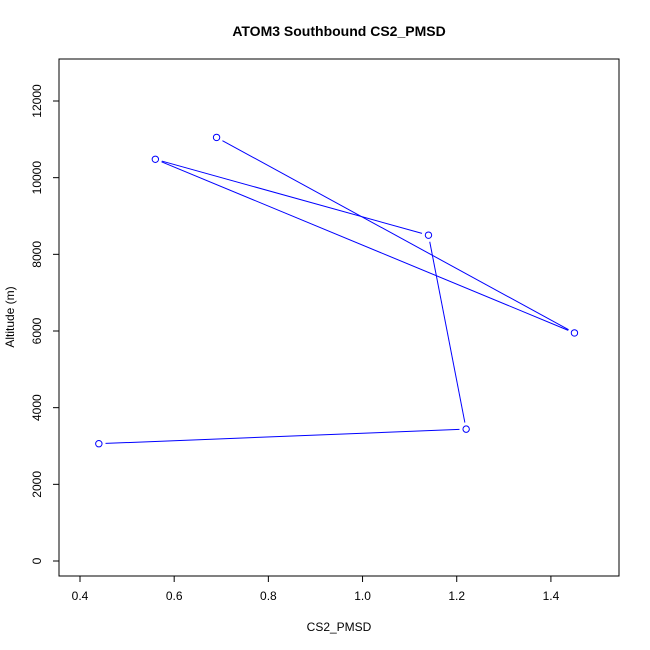 Image resolution: width=650 pixels, height=650 pixels. Describe the element at coordinates (174, 596) in the screenshot. I see `x-tick-label: 0.6` at that location.